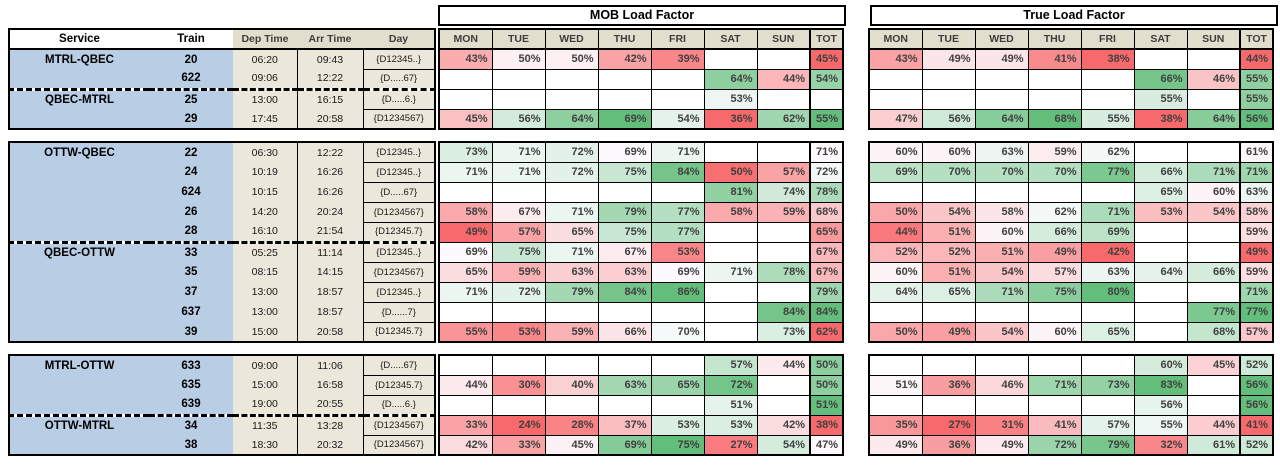 This screenshot has width=1280, height=467. Describe the element at coordinates (571, 79) in the screenshot. I see `mob-load-cell-wed` at that location.